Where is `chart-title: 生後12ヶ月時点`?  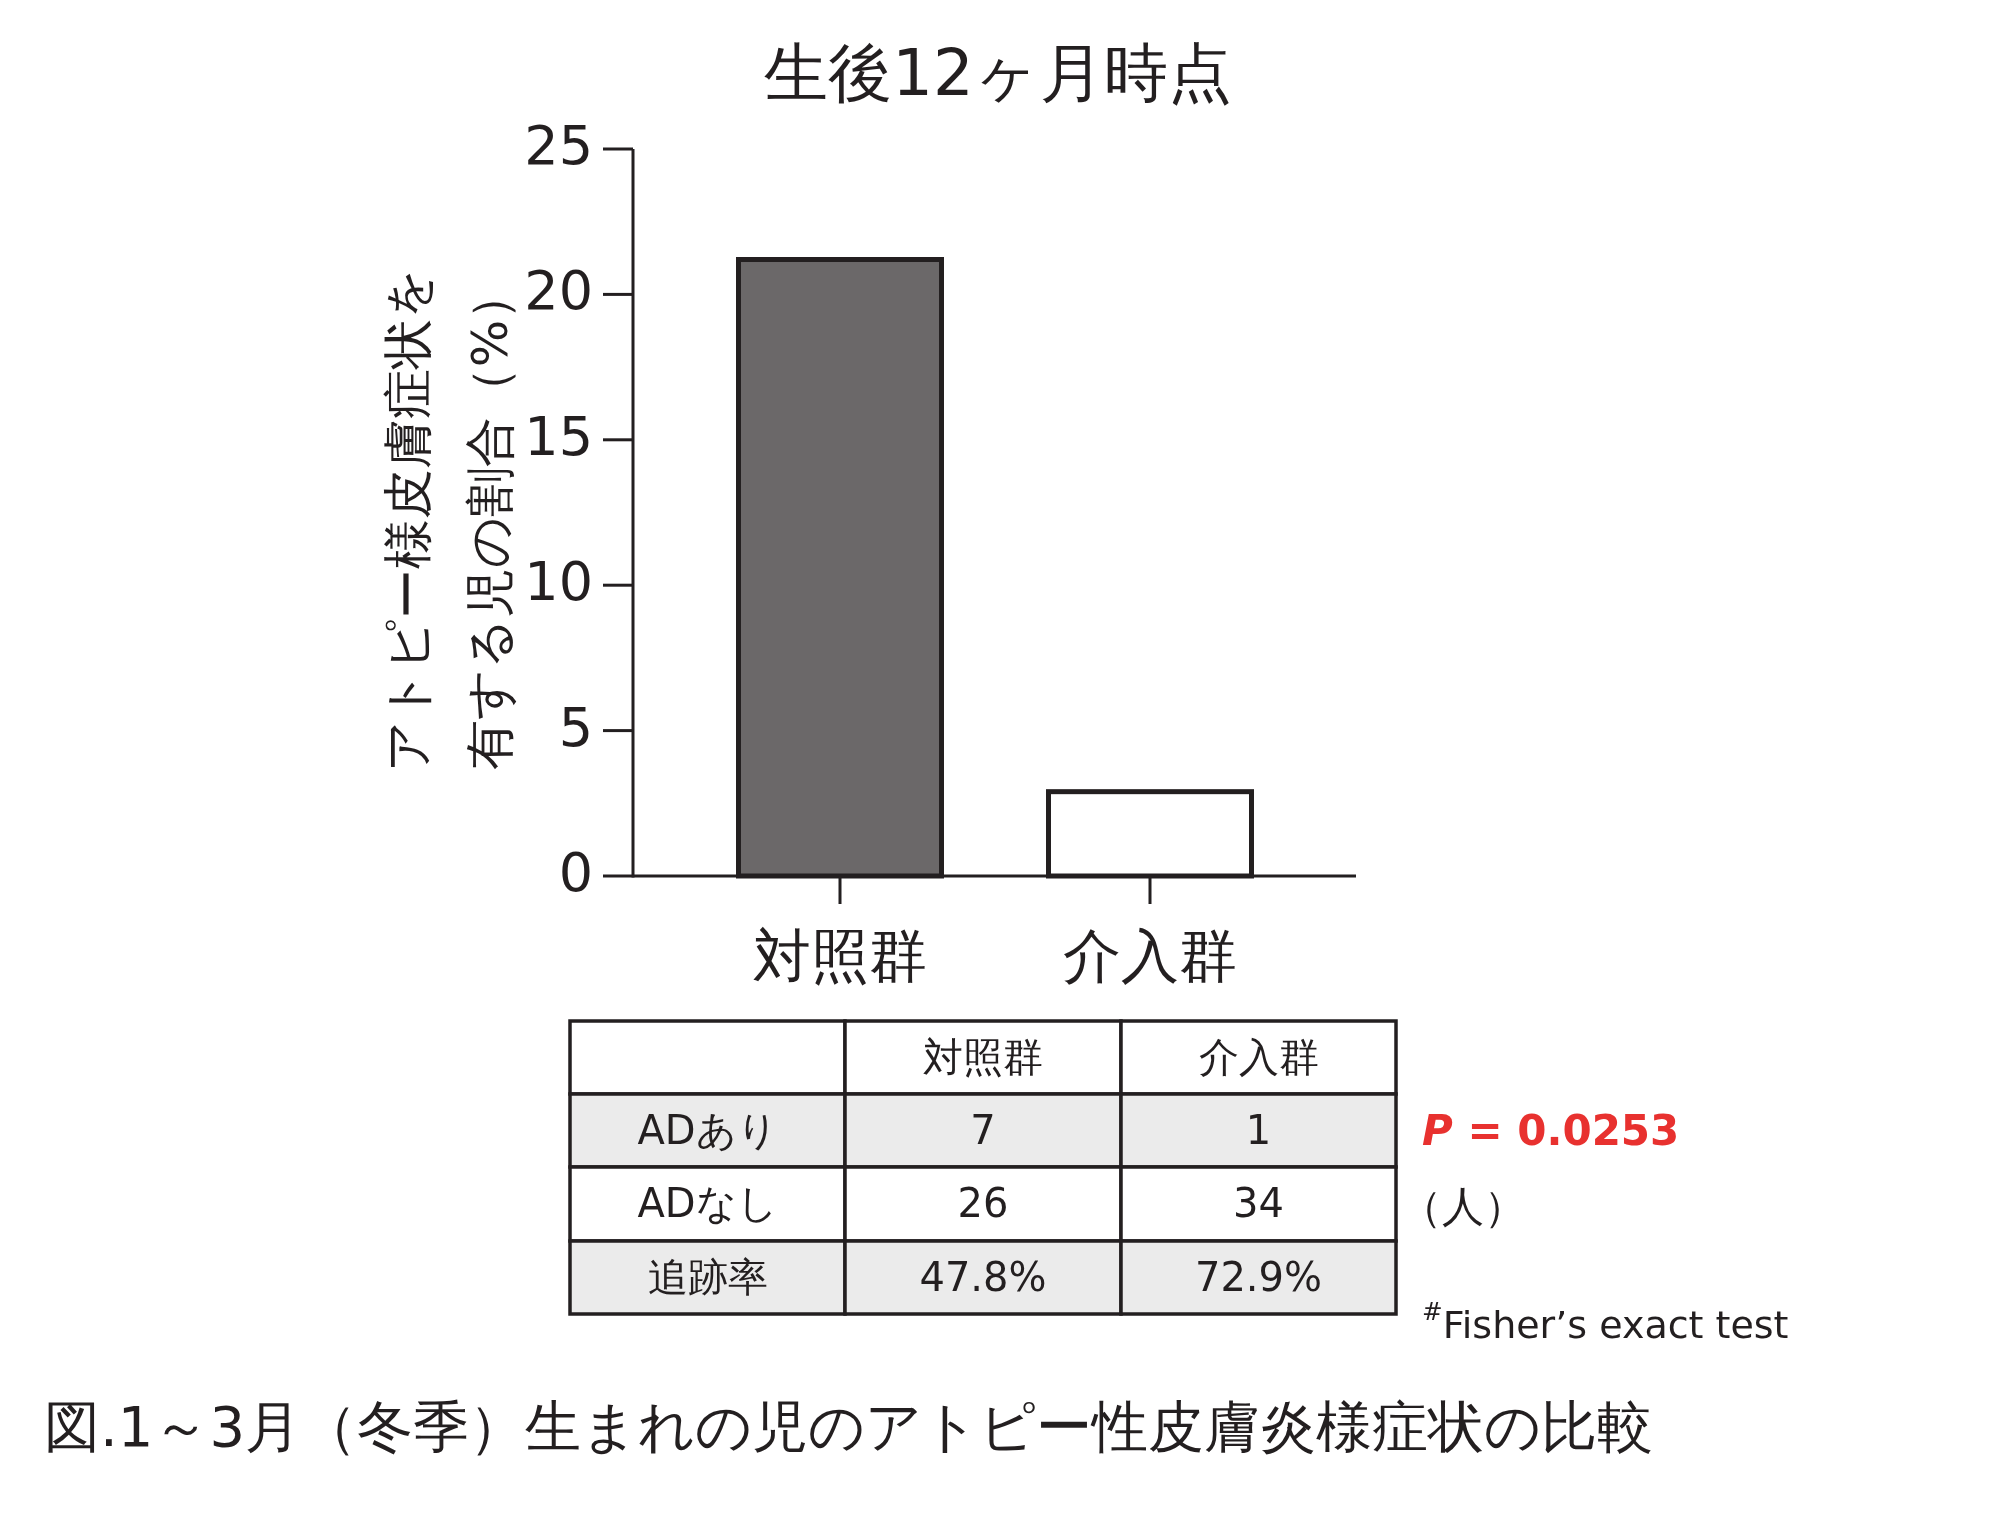 chart-title: 生後12ヶ月時点 is located at coordinates (998, 72).